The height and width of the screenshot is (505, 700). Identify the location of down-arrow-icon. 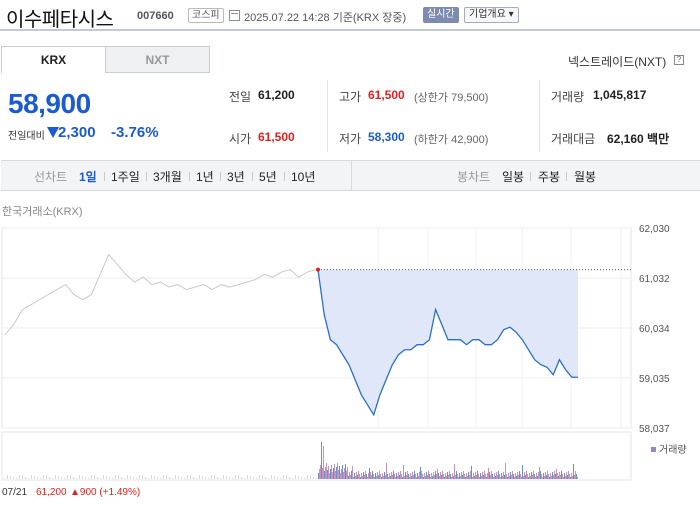
(53, 132).